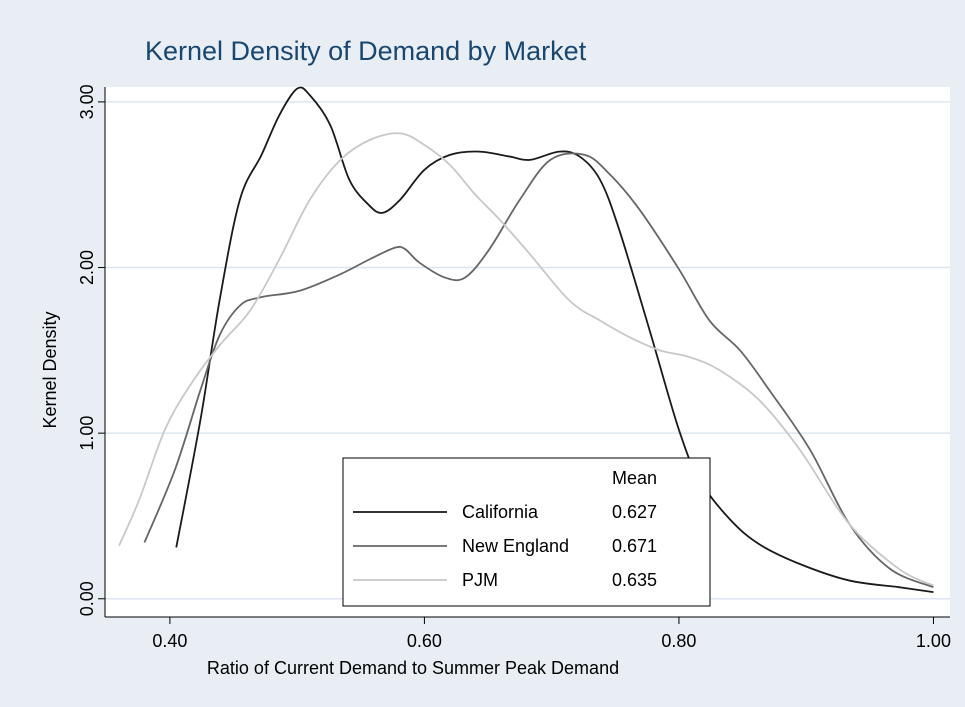 The height and width of the screenshot is (707, 965). What do you see at coordinates (933, 641) in the screenshot?
I see `x-tick-label: 1.00` at bounding box center [933, 641].